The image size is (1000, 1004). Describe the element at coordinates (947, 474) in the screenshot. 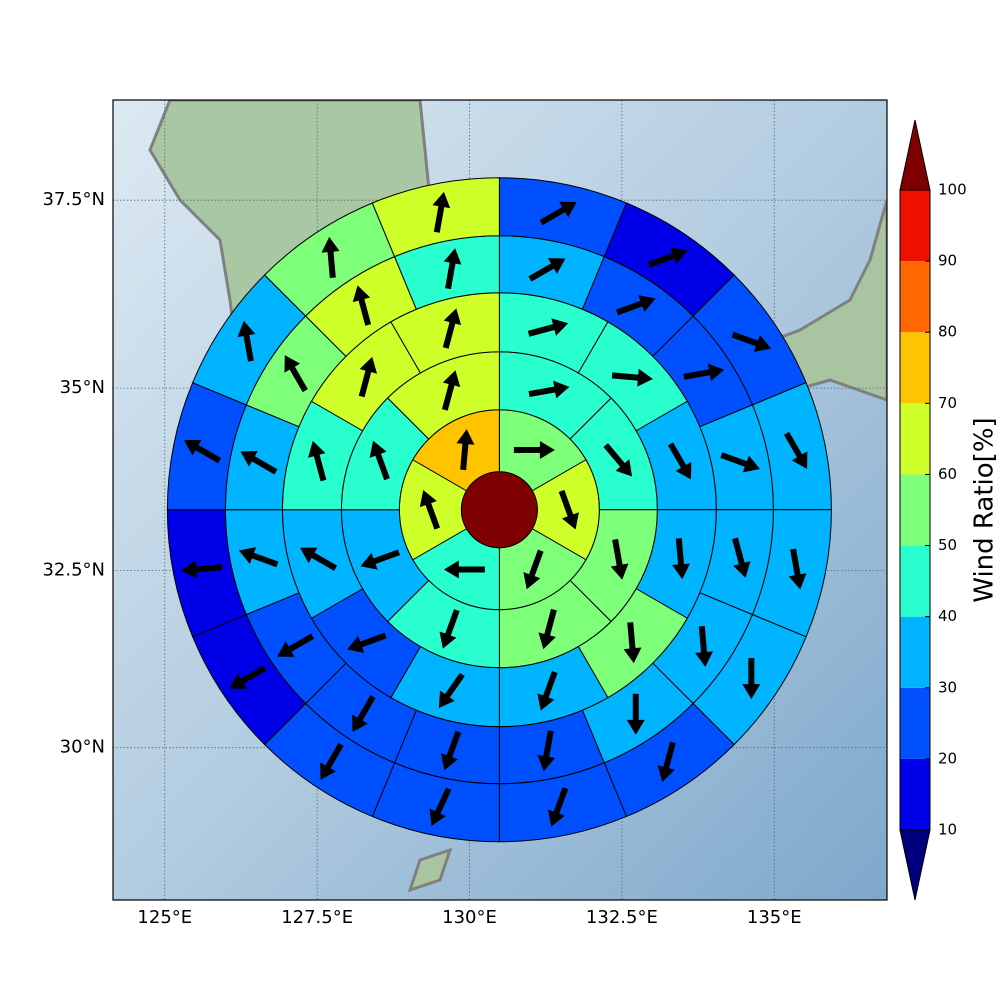

I see `colorbar-tick-label: 60` at that location.